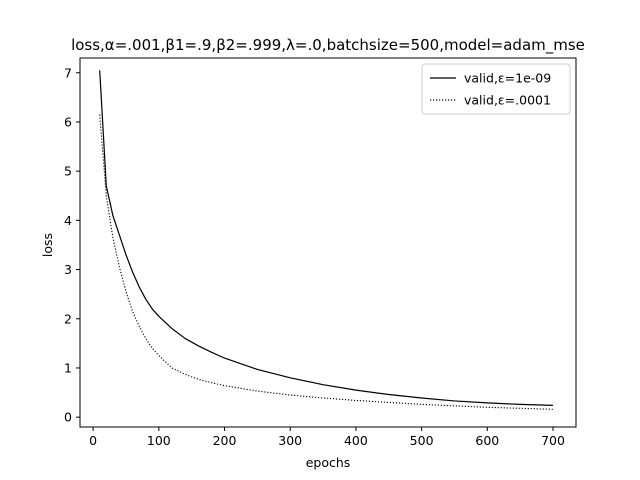  I want to click on y-tick-label-6: 6, so click(68, 121).